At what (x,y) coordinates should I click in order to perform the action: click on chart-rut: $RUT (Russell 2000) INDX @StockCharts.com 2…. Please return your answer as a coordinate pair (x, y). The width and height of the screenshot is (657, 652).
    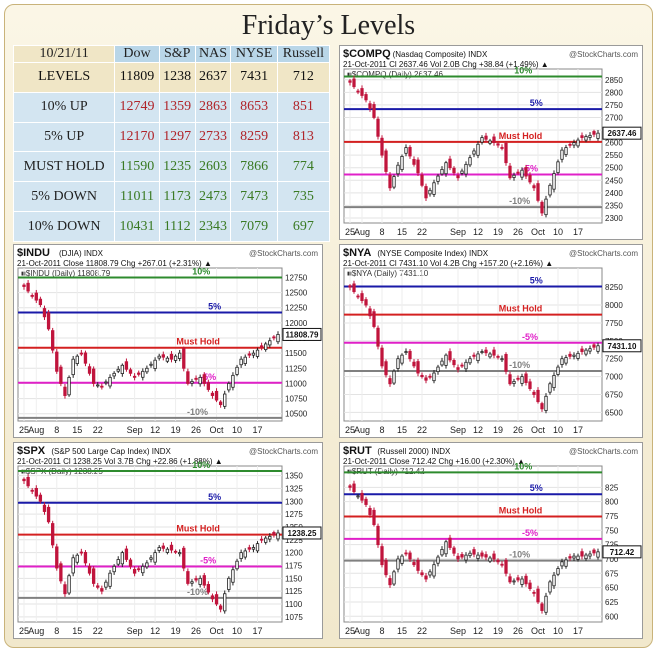
    Looking at the image, I should click on (491, 540).